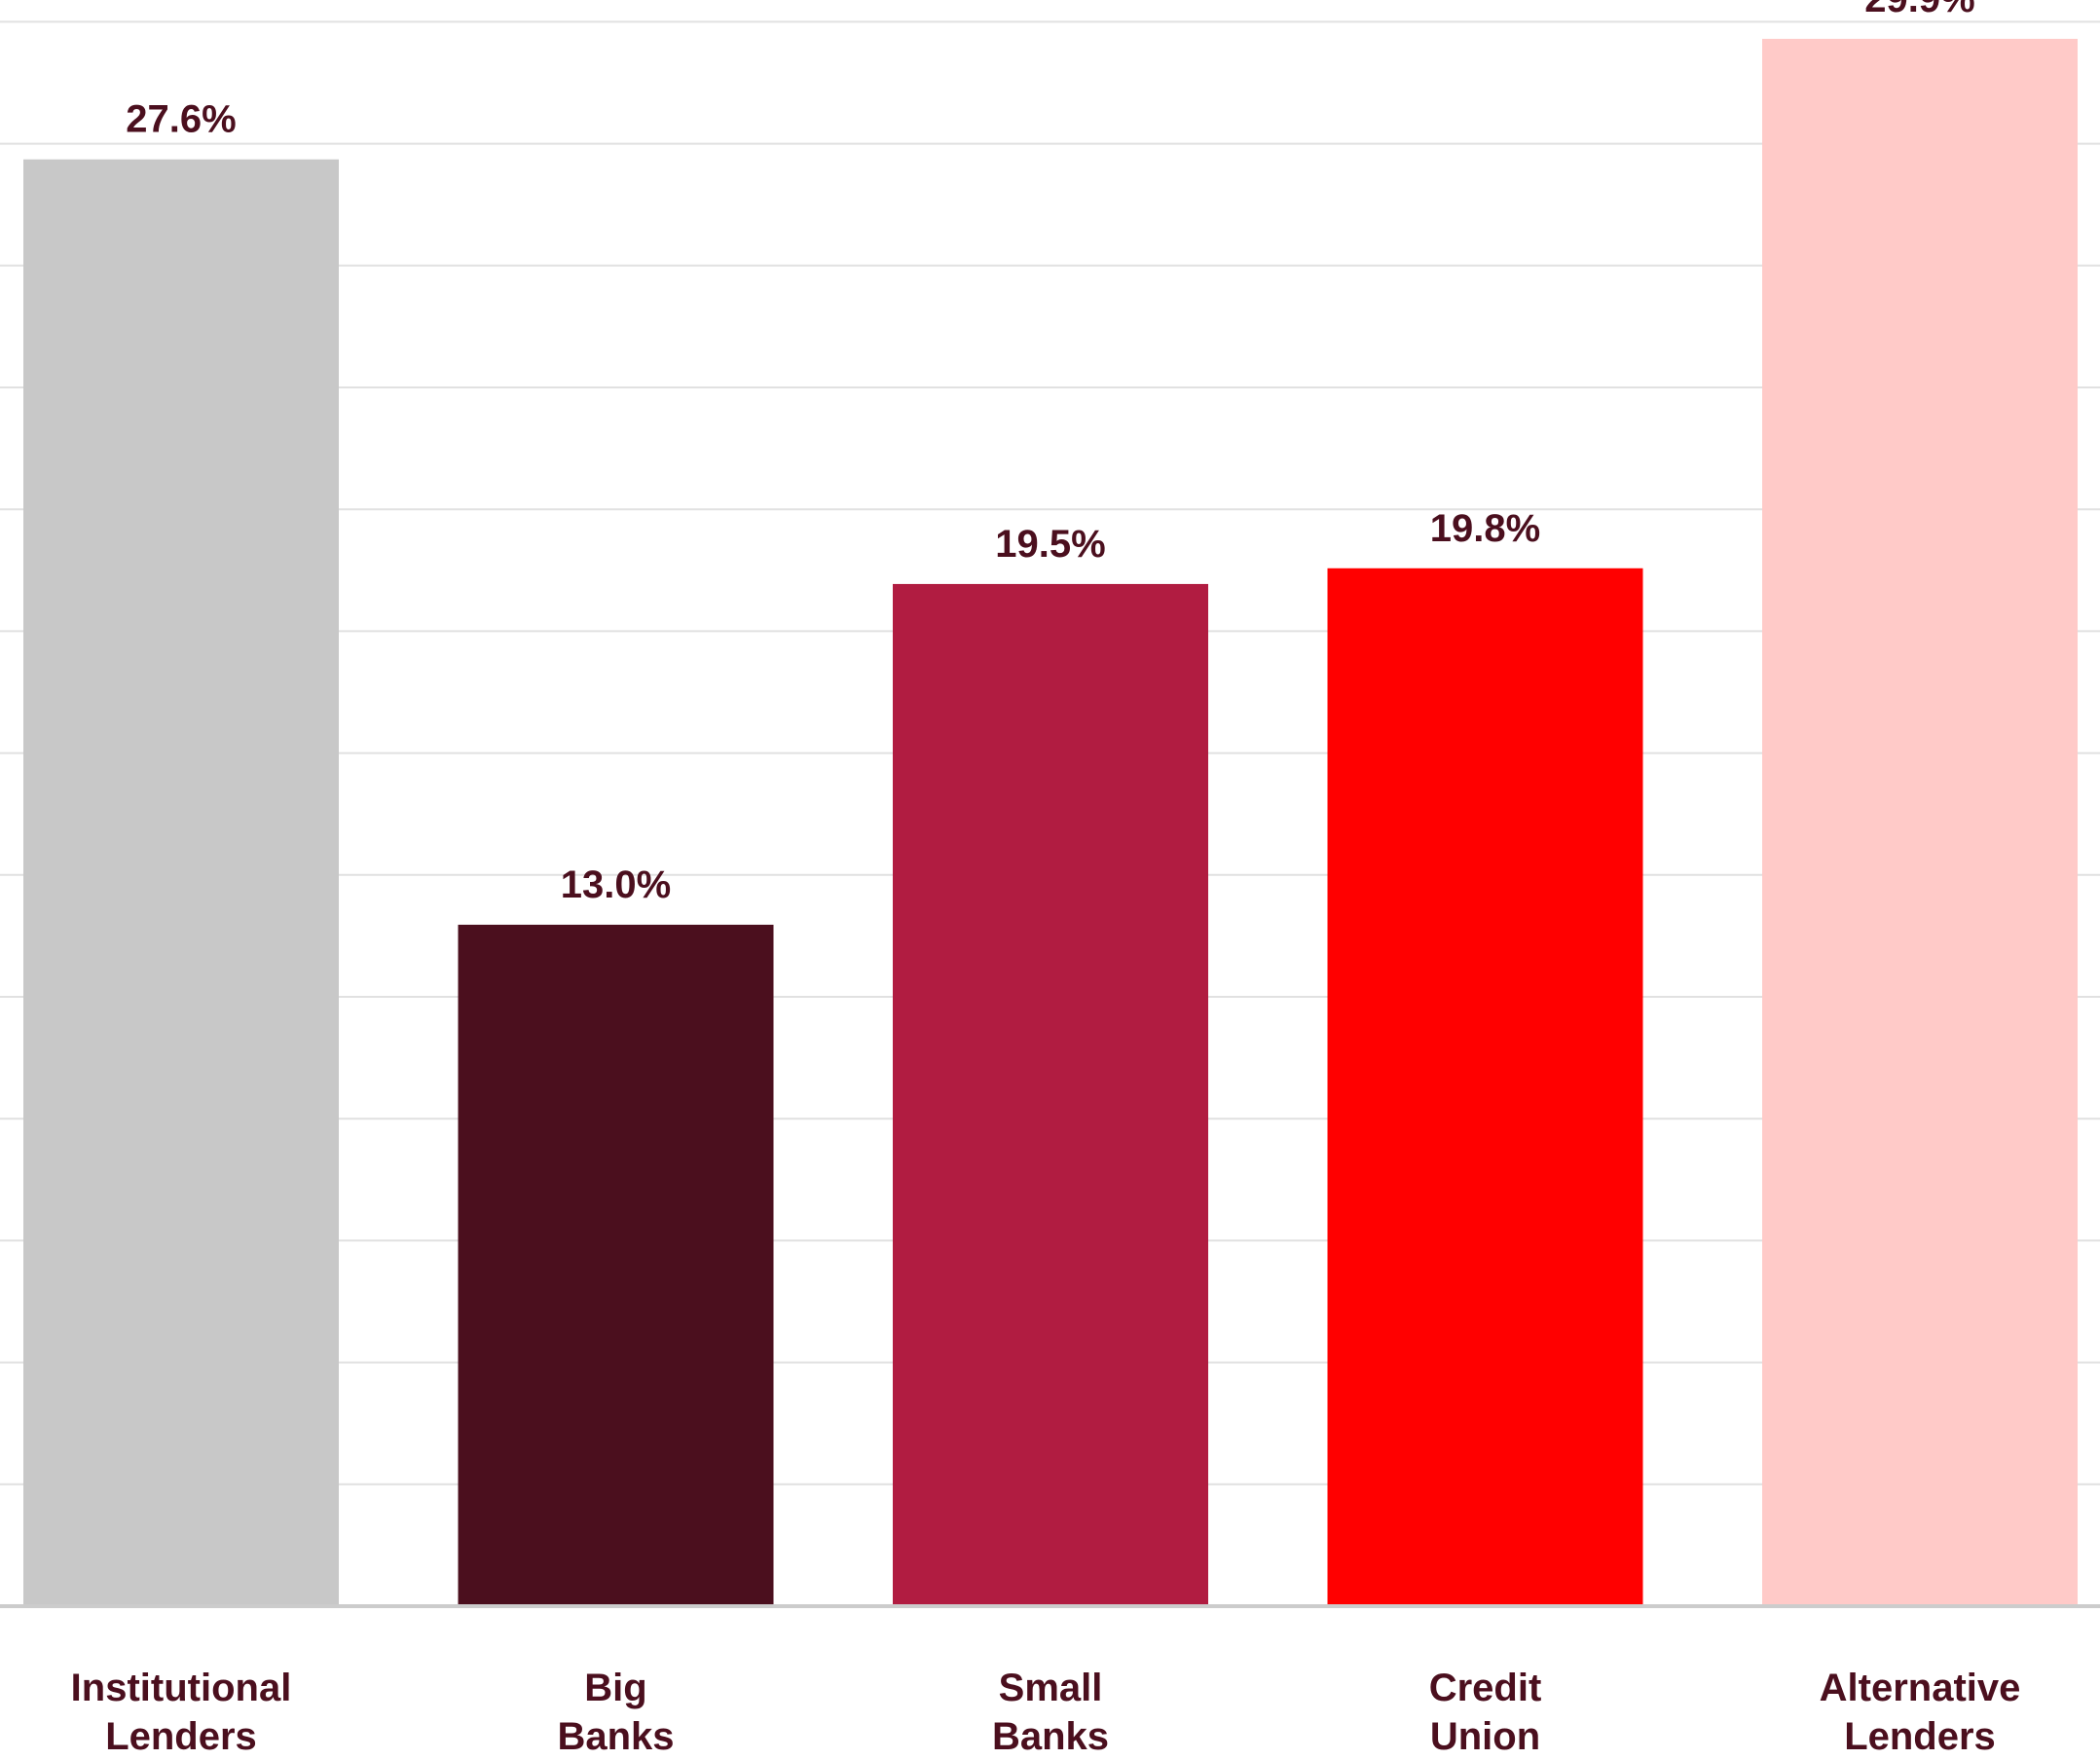 This screenshot has height=1760, width=2100. What do you see at coordinates (1919, 10) in the screenshot?
I see `value-label-4: 29.9%` at bounding box center [1919, 10].